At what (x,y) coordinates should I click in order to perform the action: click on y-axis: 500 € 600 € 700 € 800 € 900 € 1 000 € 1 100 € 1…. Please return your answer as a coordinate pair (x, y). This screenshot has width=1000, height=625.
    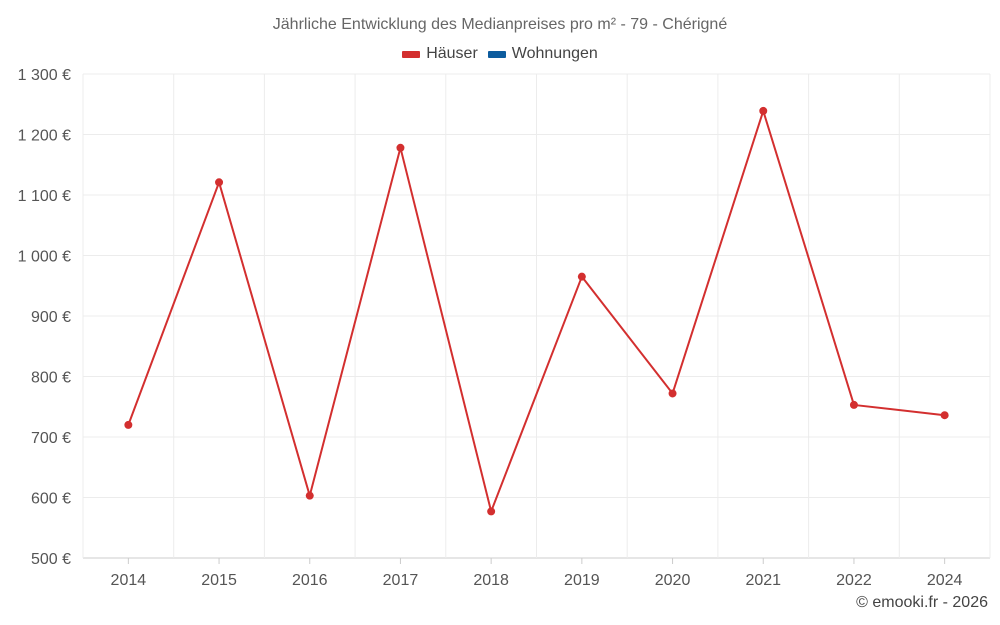
    Looking at the image, I should click on (44, 317).